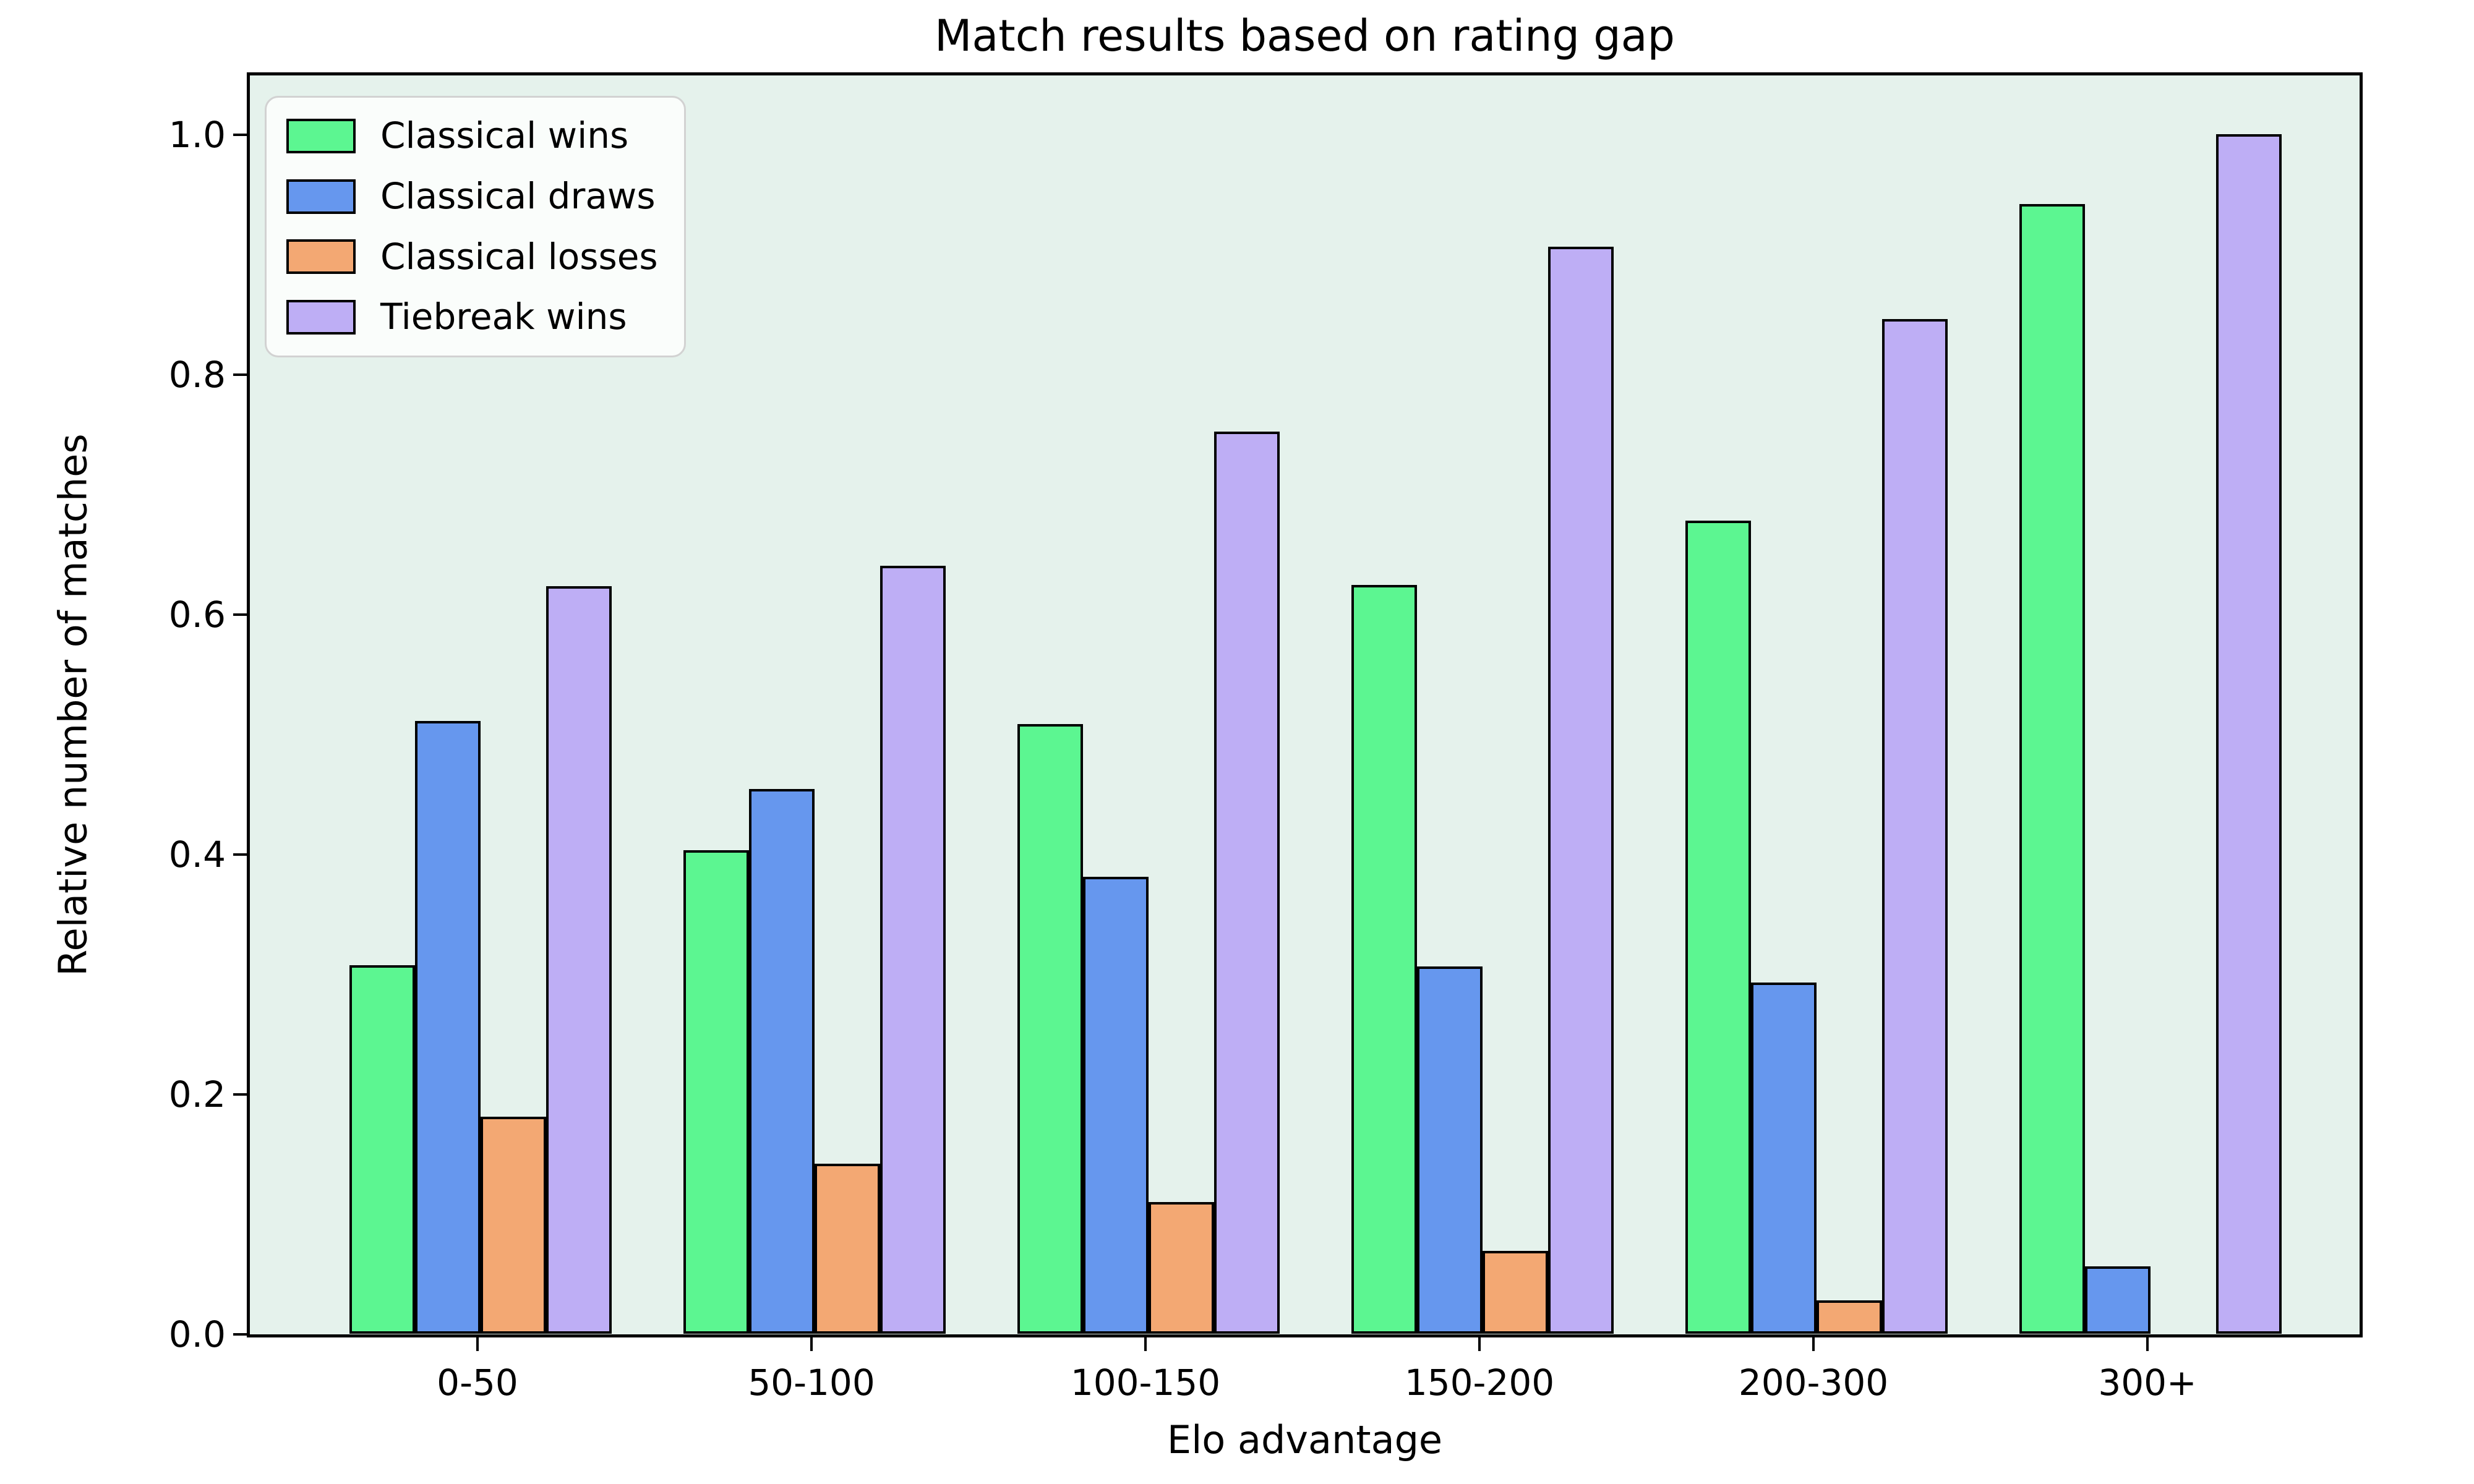  What do you see at coordinates (197, 615) in the screenshot?
I see `y-tick-label-0.6: 0.6` at bounding box center [197, 615].